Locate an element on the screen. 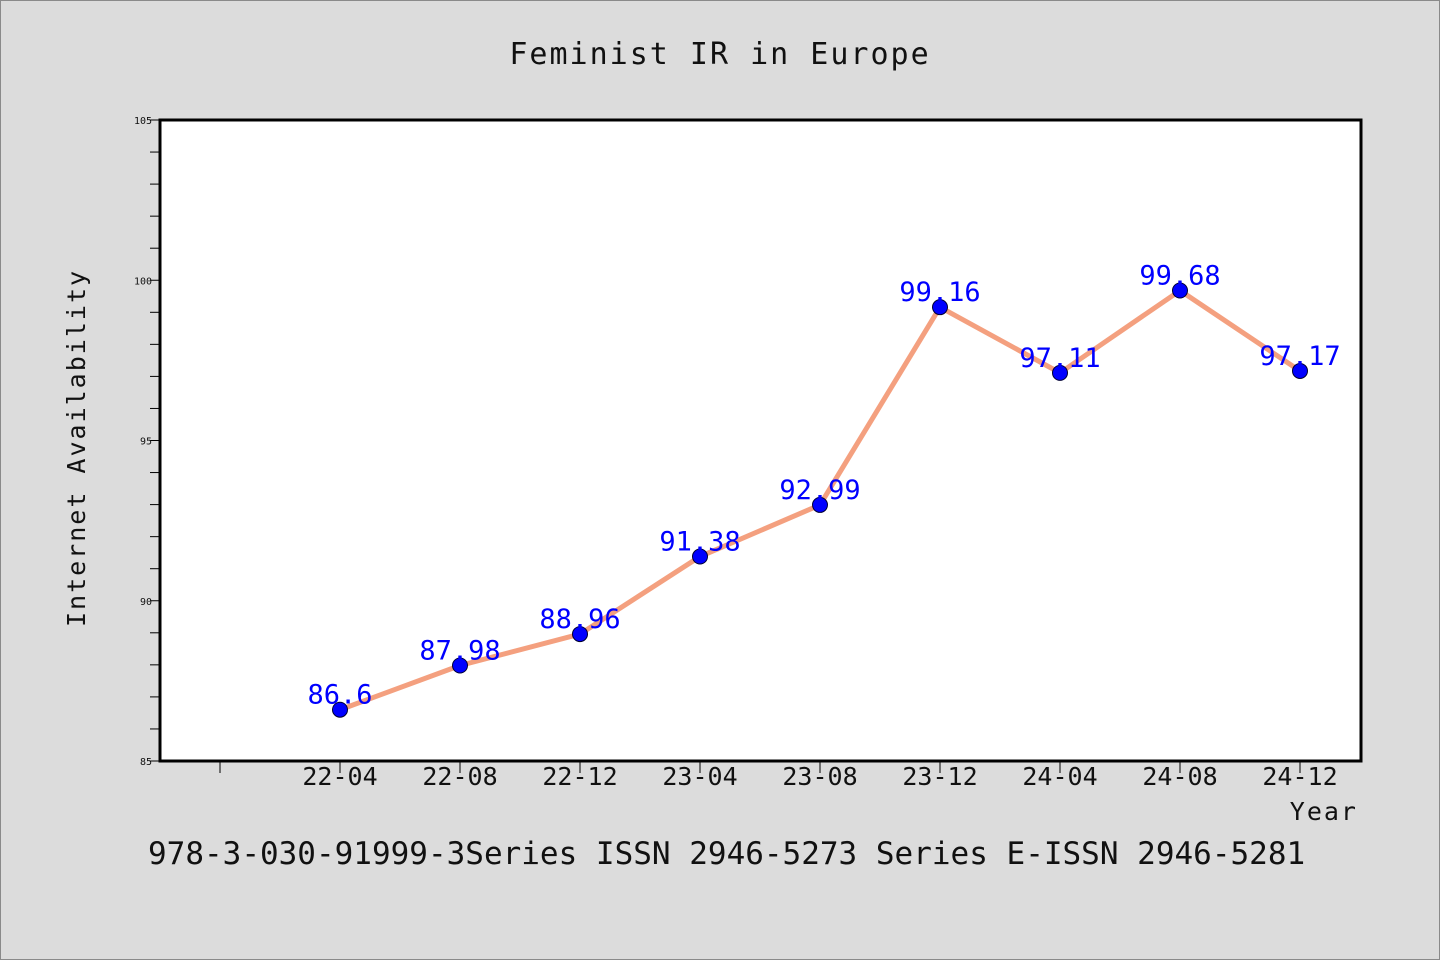  x-tick-label: 22-08 is located at coordinates (459, 776).